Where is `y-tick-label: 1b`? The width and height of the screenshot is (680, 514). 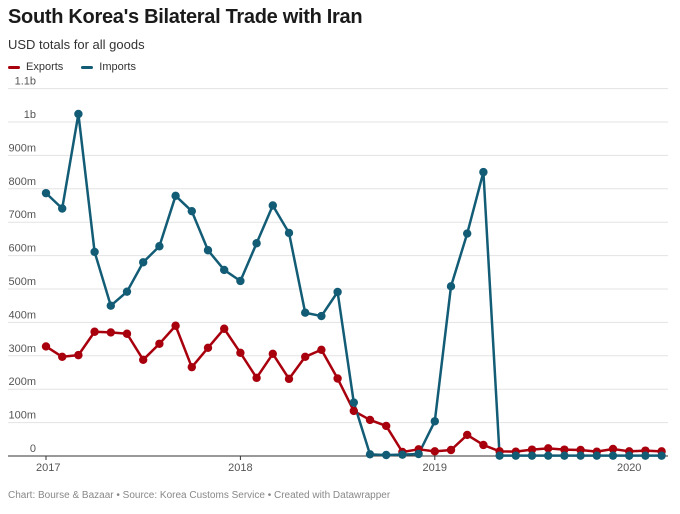 y-tick-label: 1b is located at coordinates (30, 115).